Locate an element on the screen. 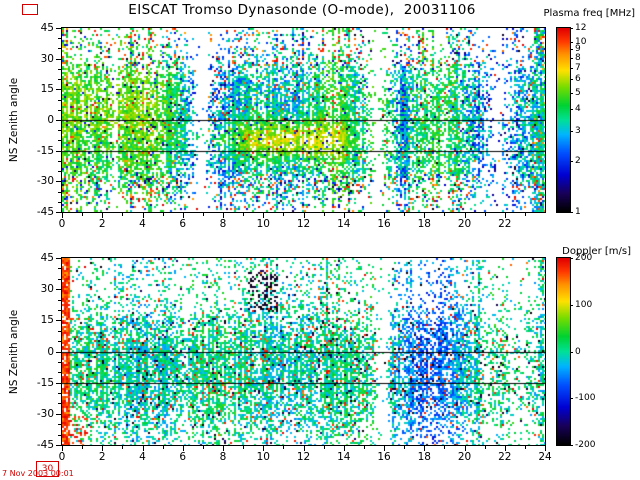  colorbar-tick-label: 6 is located at coordinates (578, 79).